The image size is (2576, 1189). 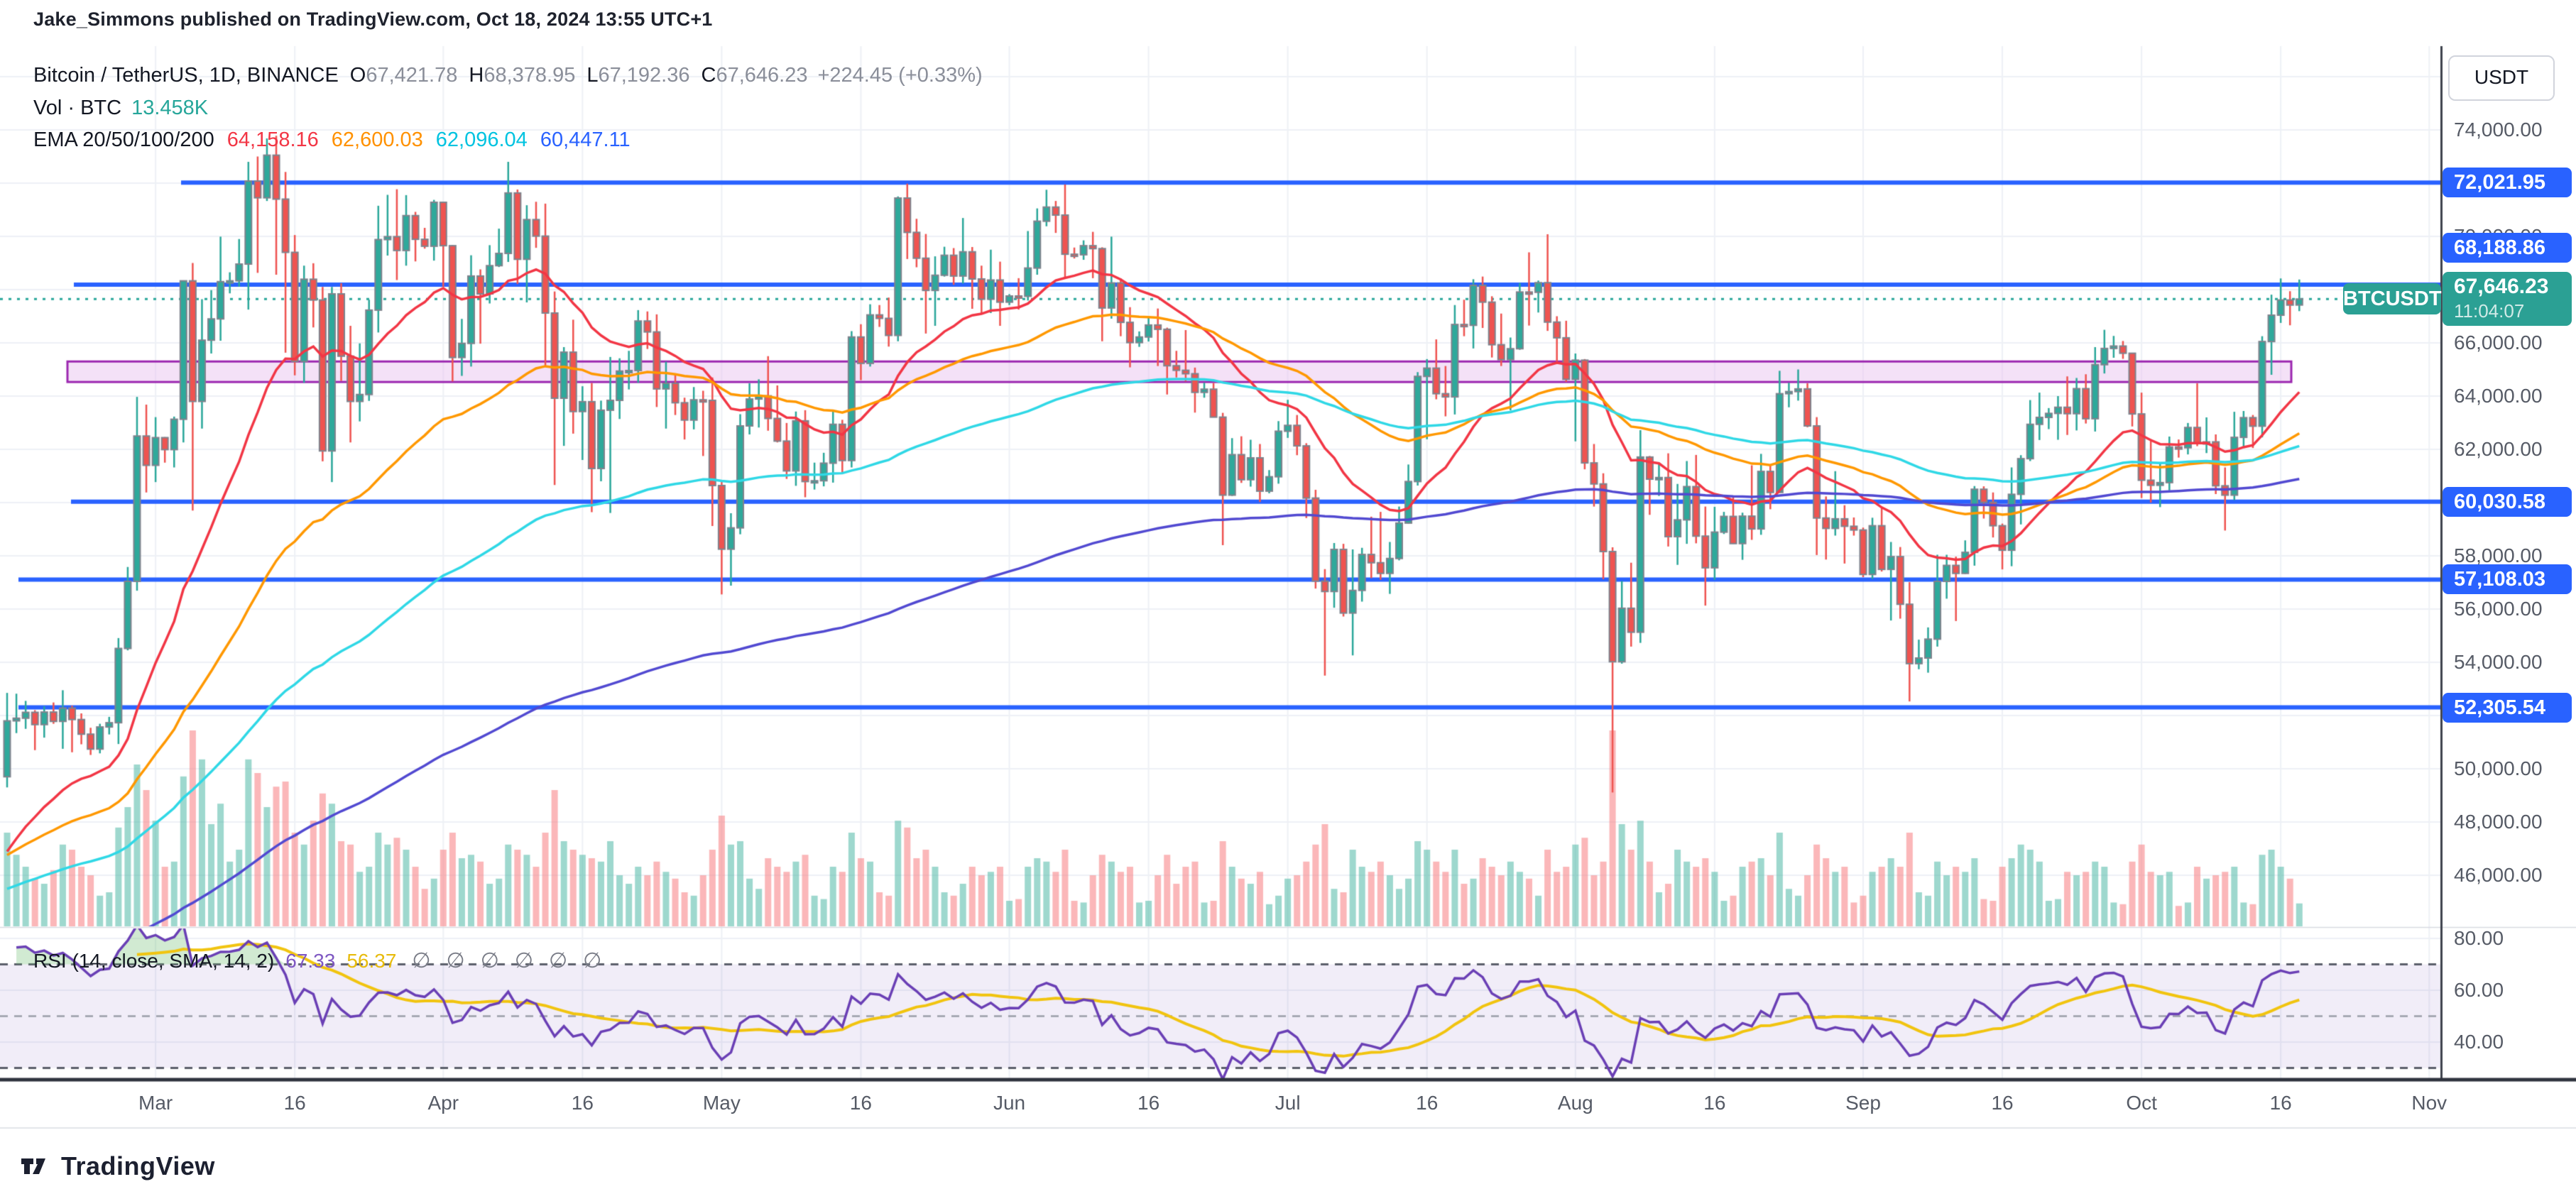 What do you see at coordinates (2498, 609) in the screenshot?
I see `price-tick: 56,000.00` at bounding box center [2498, 609].